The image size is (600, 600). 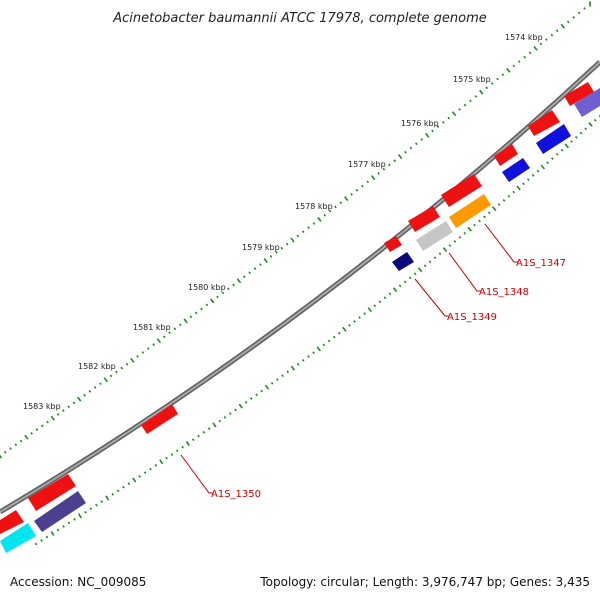 What do you see at coordinates (261, 247) in the screenshot?
I see `tick-label-1579: 1579 kbp` at bounding box center [261, 247].